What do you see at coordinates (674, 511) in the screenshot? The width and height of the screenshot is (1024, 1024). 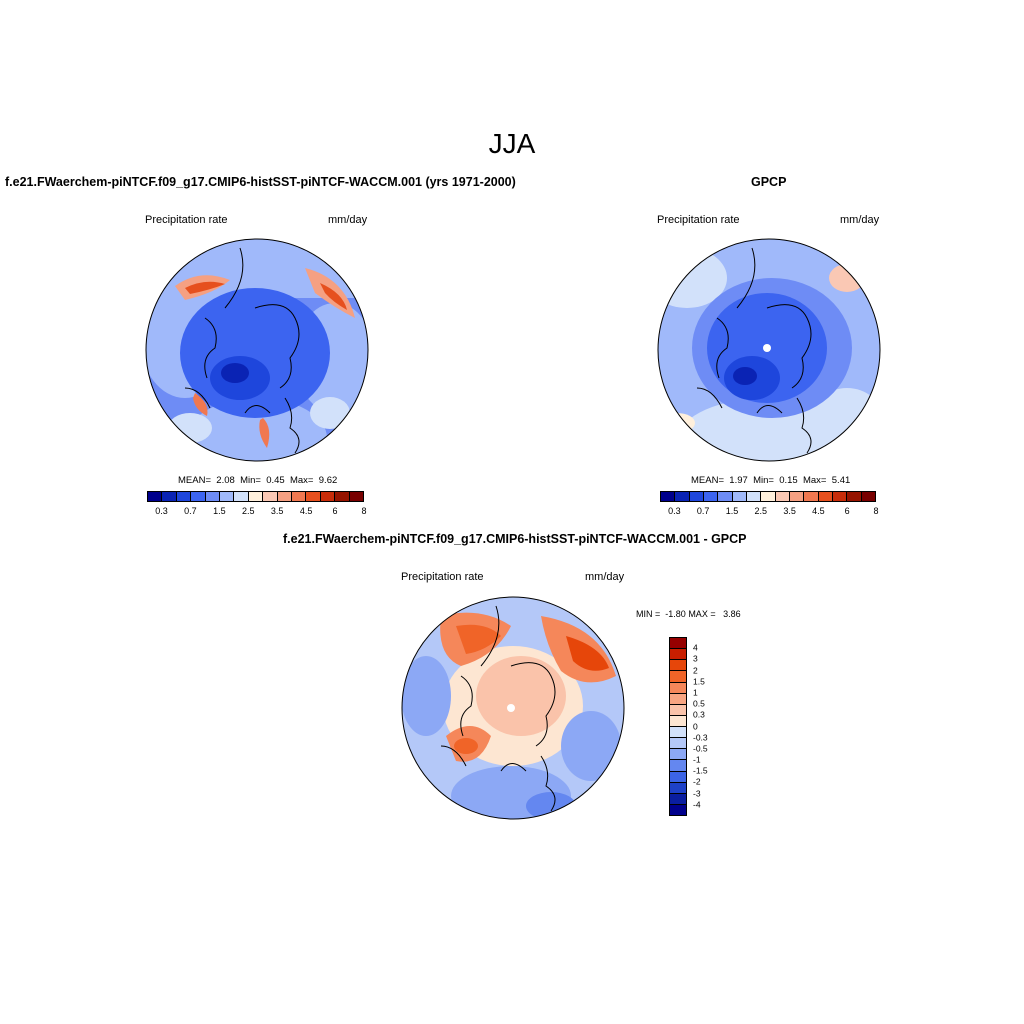 I see `panel2-colorbar-tick: 0.3` at bounding box center [674, 511].